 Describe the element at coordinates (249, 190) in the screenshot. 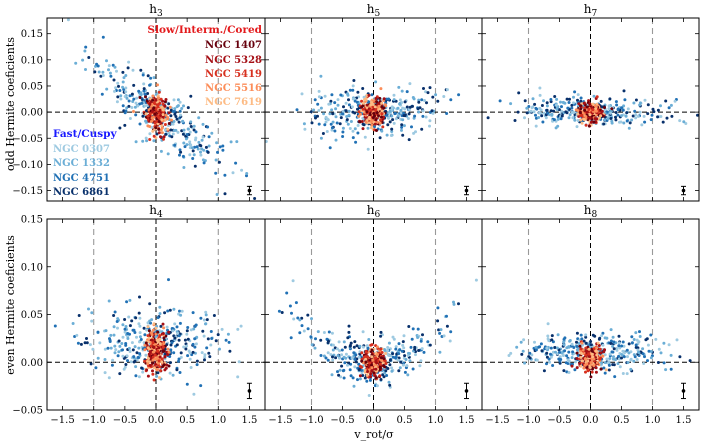

I see `errorbar` at that location.